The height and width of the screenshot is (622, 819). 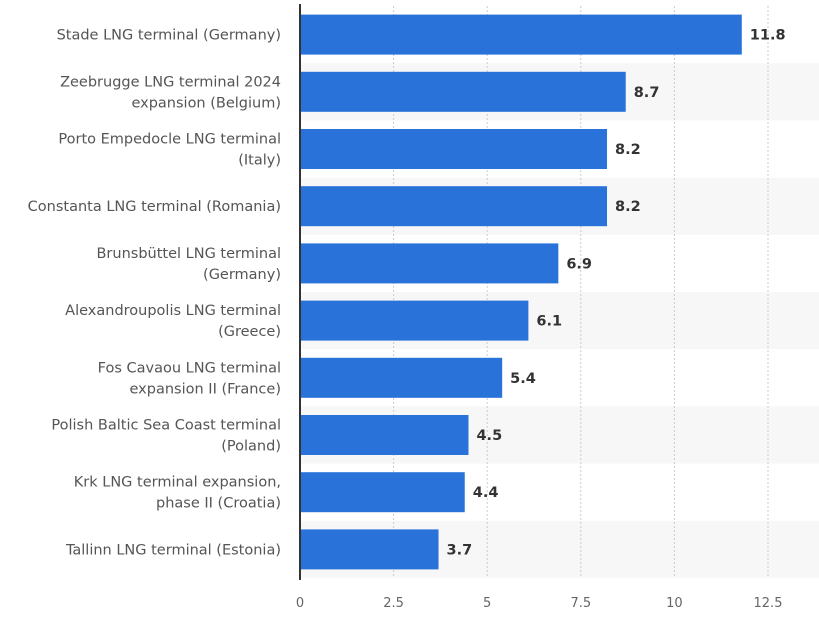 I want to click on category-label-line: Constanta LNG terminal (Romania), so click(x=154, y=207).